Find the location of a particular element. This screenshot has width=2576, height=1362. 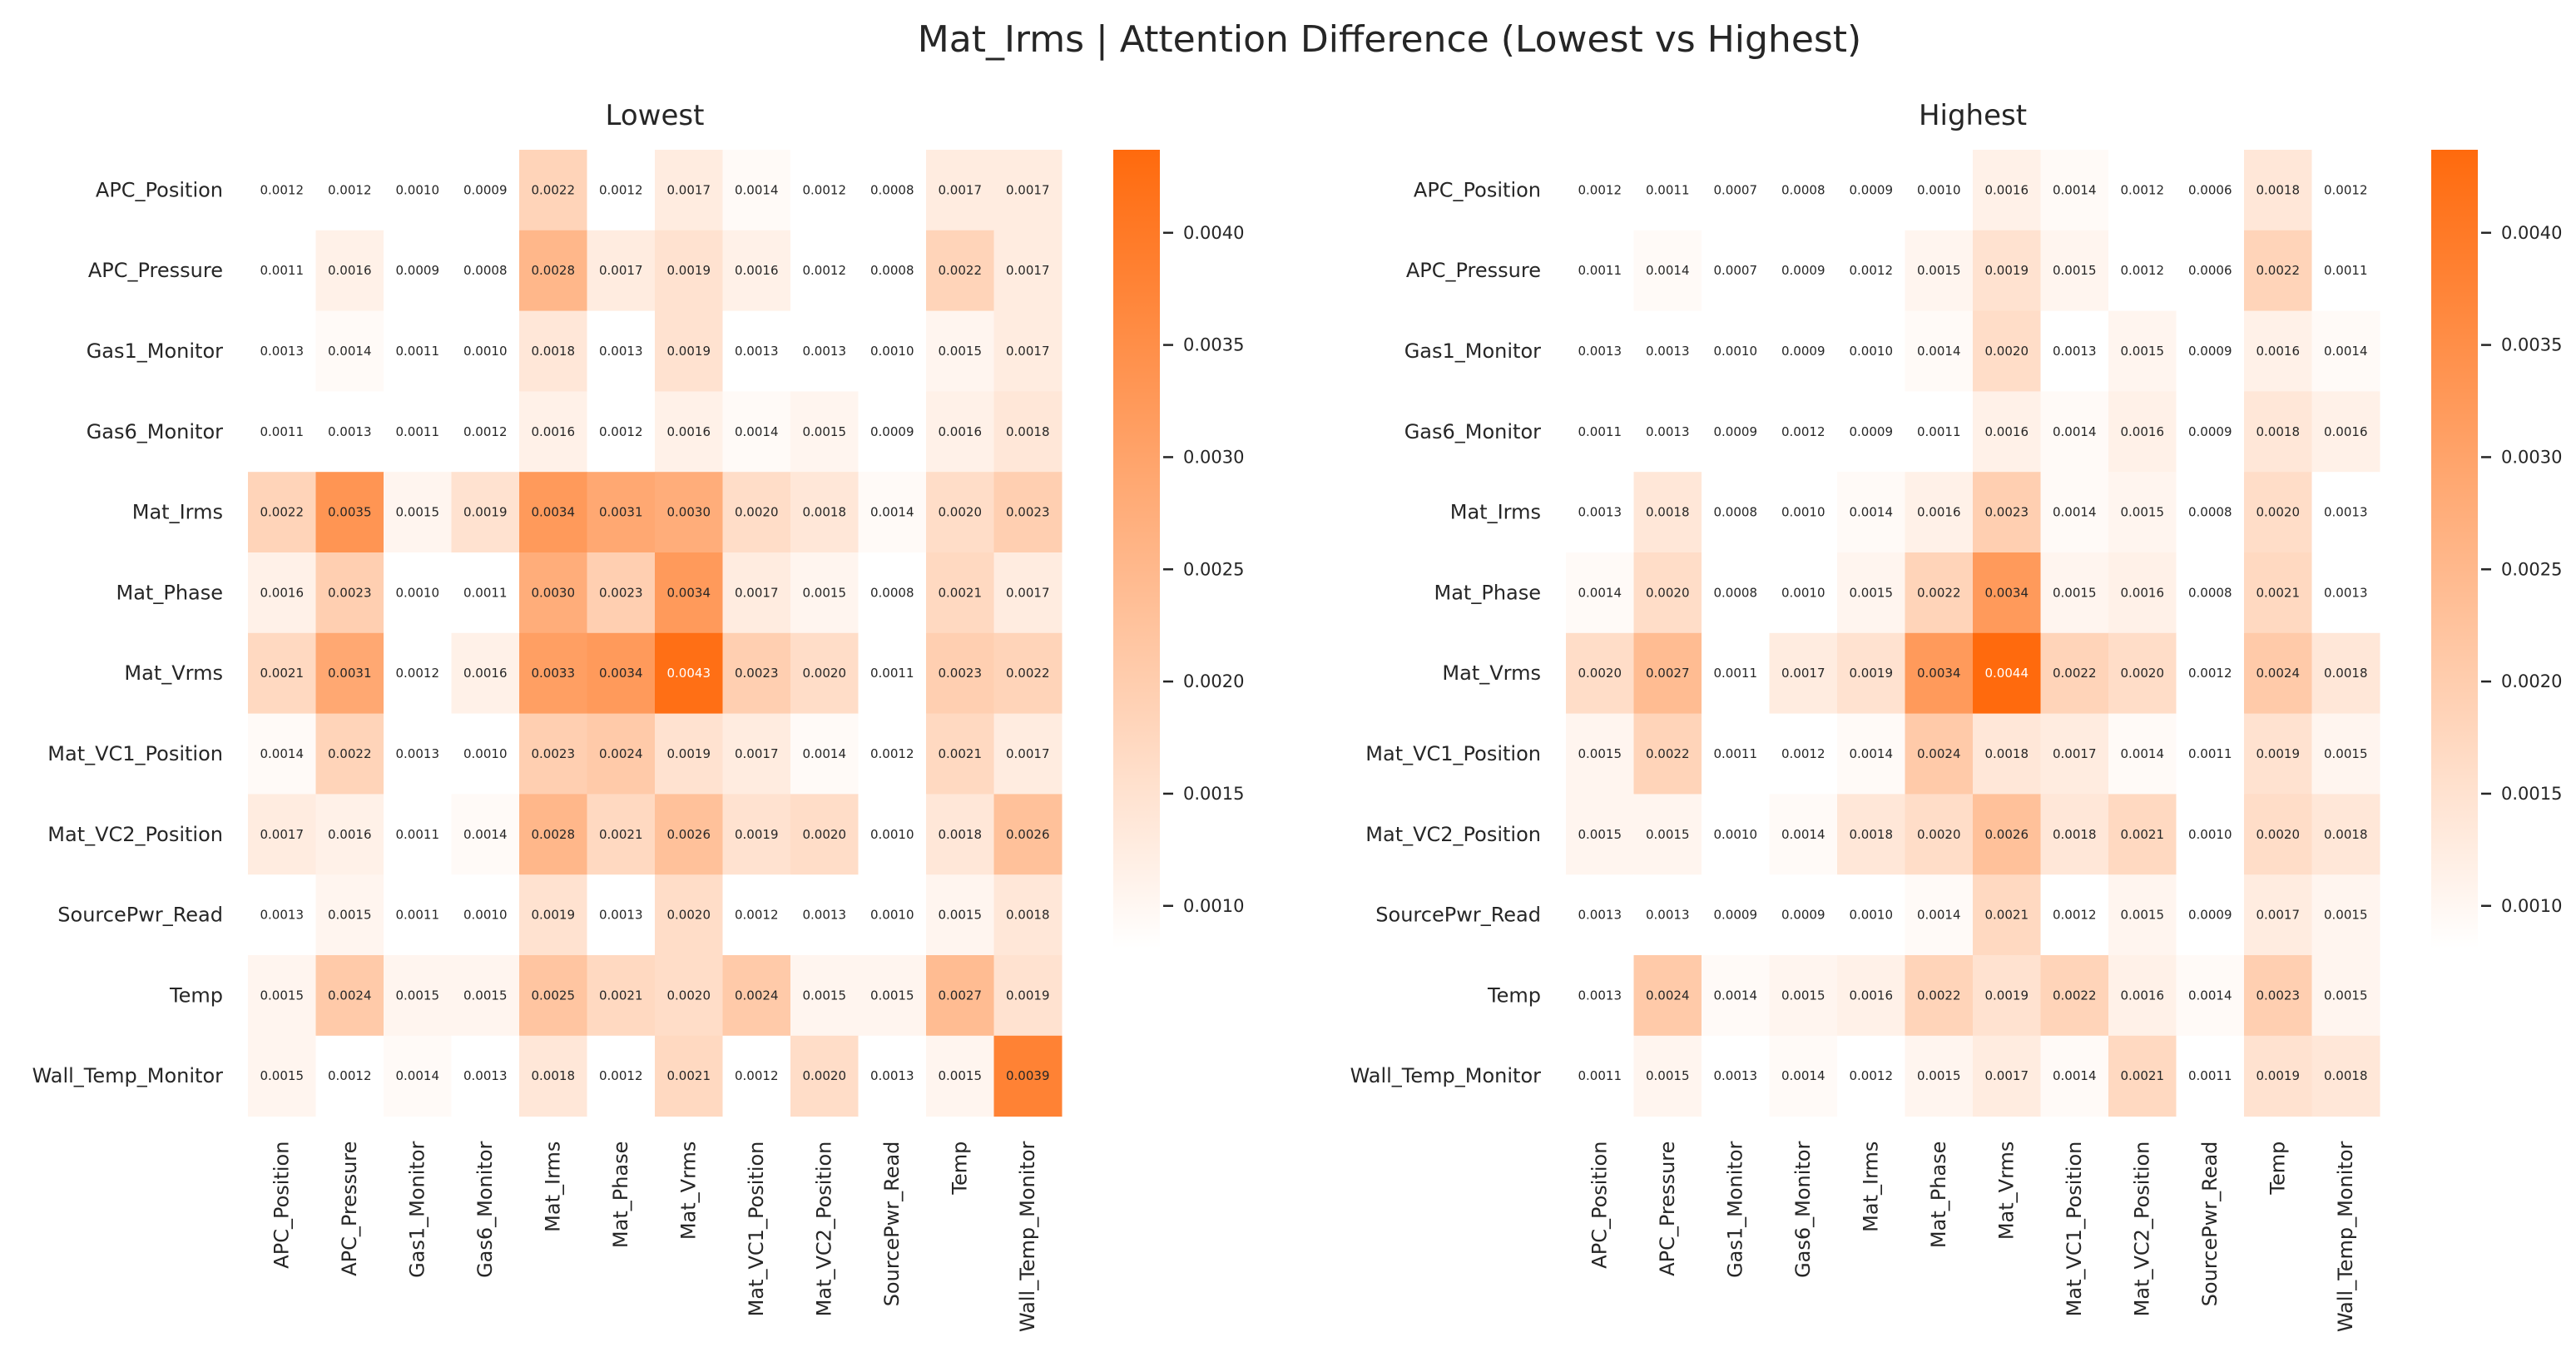

row-label: SourcePwr_Read is located at coordinates (1458, 915).